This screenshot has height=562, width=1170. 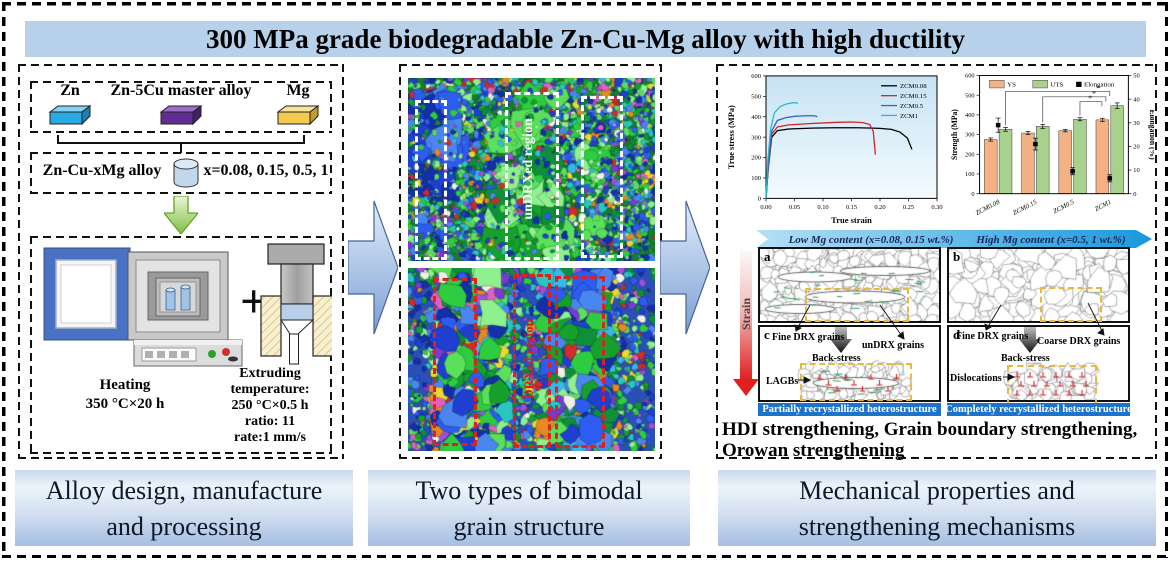 What do you see at coordinates (181, 215) in the screenshot?
I see `down-arrow-icon` at bounding box center [181, 215].